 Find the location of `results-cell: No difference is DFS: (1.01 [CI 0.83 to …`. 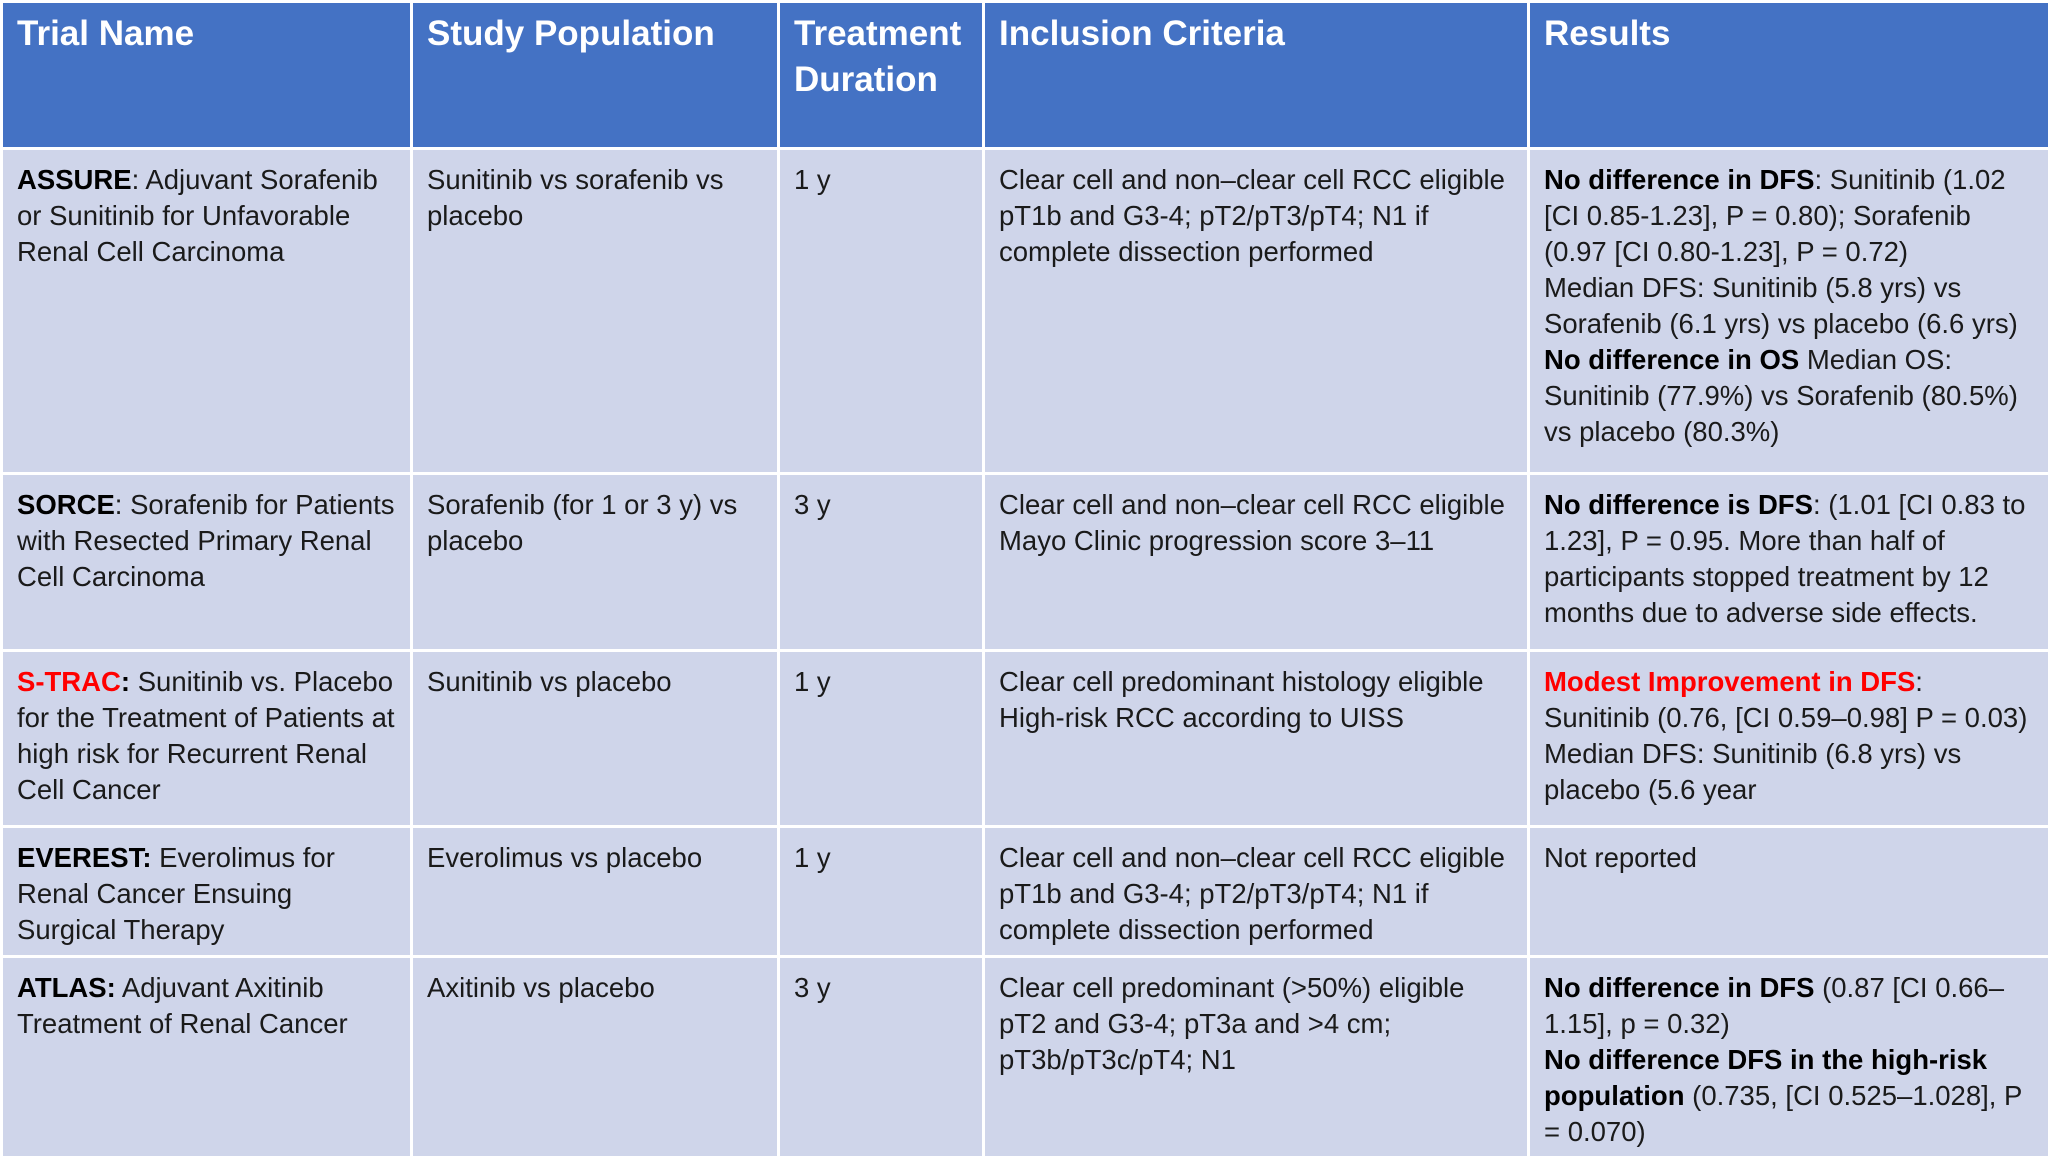

results-cell: No difference is DFS: (1.01 [CI 0.83 to … is located at coordinates (1788, 562).